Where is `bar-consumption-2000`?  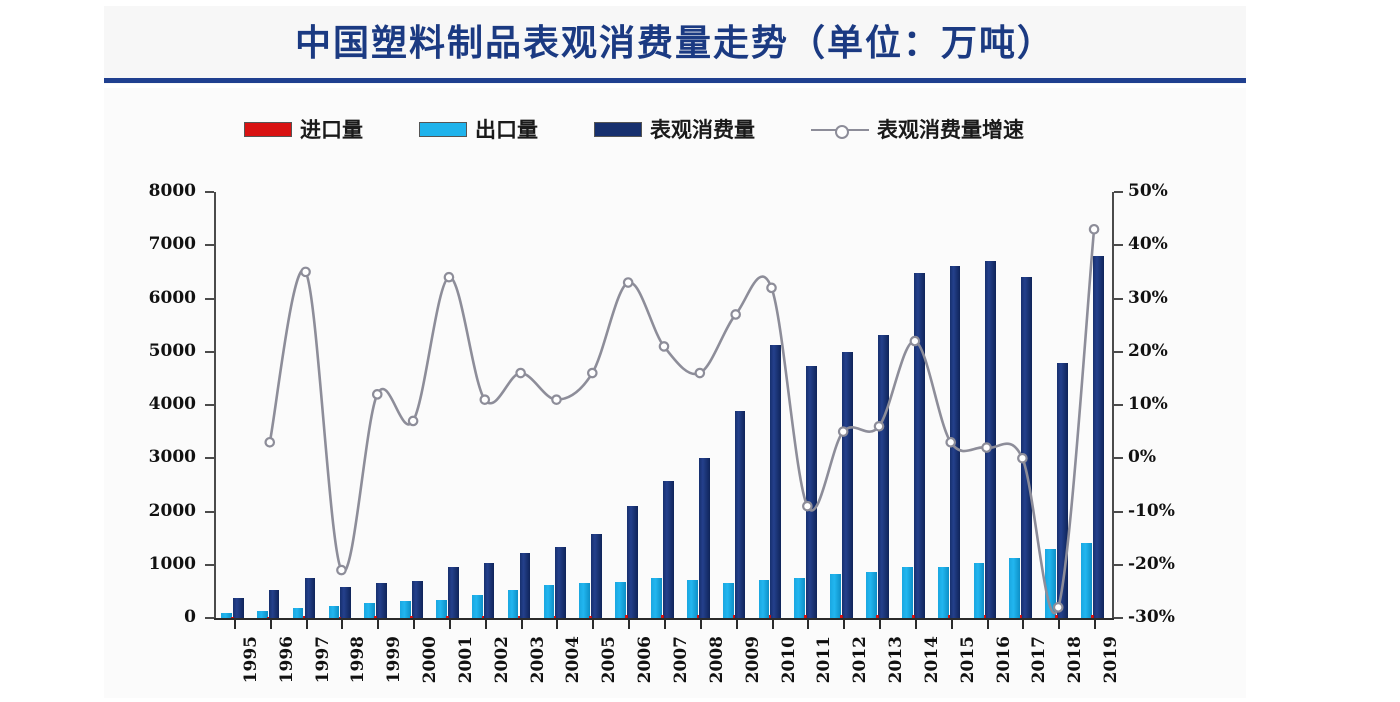
bar-consumption-2000 is located at coordinates (417, 599).